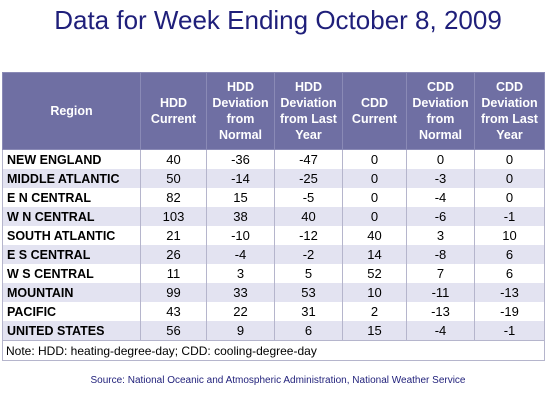  Describe the element at coordinates (440, 273) in the screenshot. I see `cell-cdd-deviation-normal: 7` at that location.